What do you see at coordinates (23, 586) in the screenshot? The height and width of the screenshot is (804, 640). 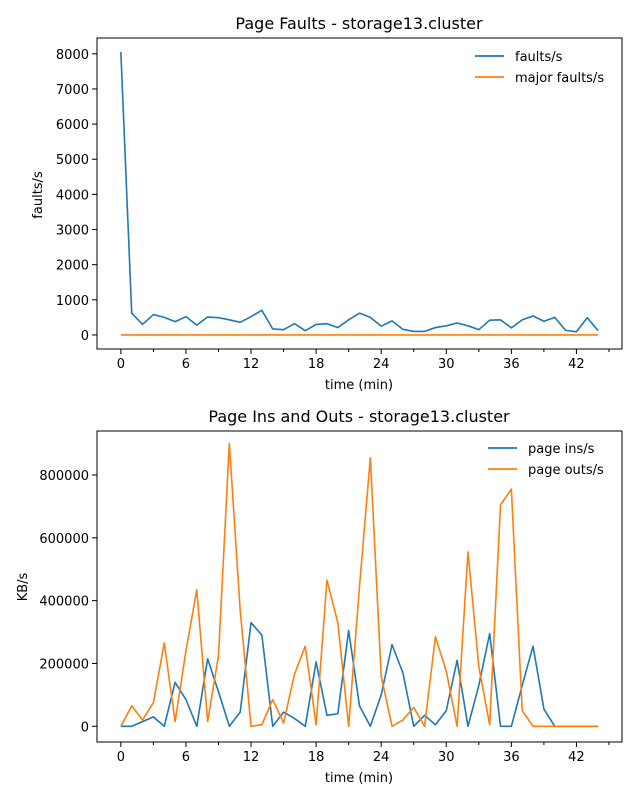 I see `y-axis-label: KB/s` at bounding box center [23, 586].